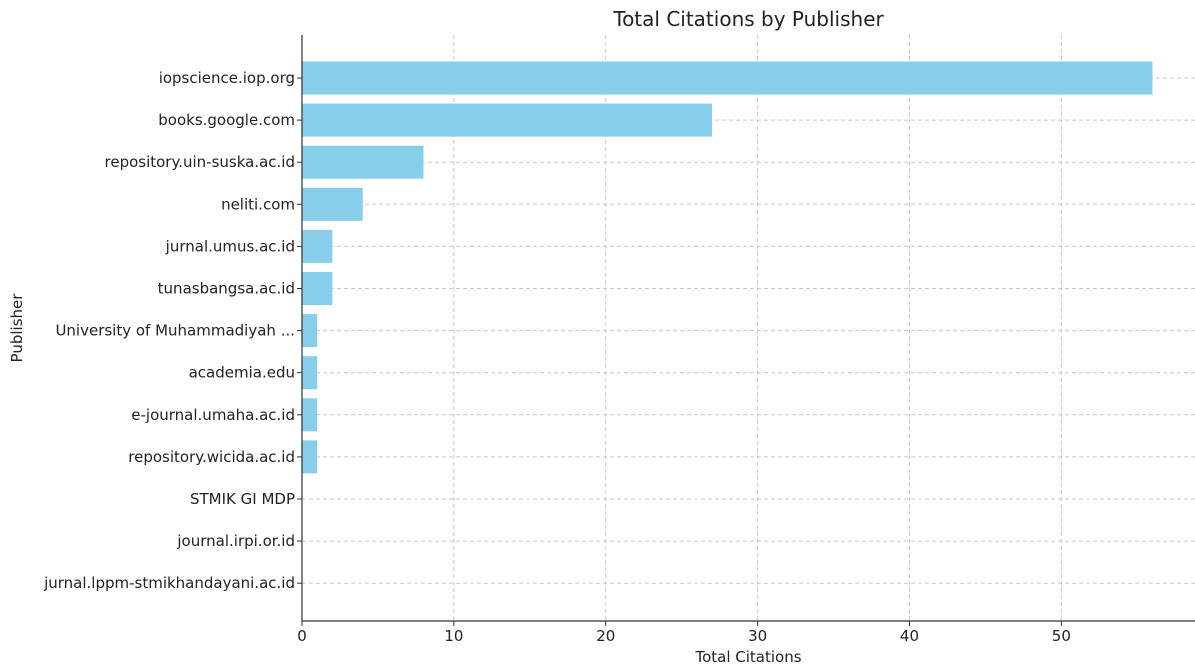 This screenshot has height=671, width=1195. I want to click on y-tick-label: jurnal.lppm-stmikhandayani.ac.id, so click(169, 583).